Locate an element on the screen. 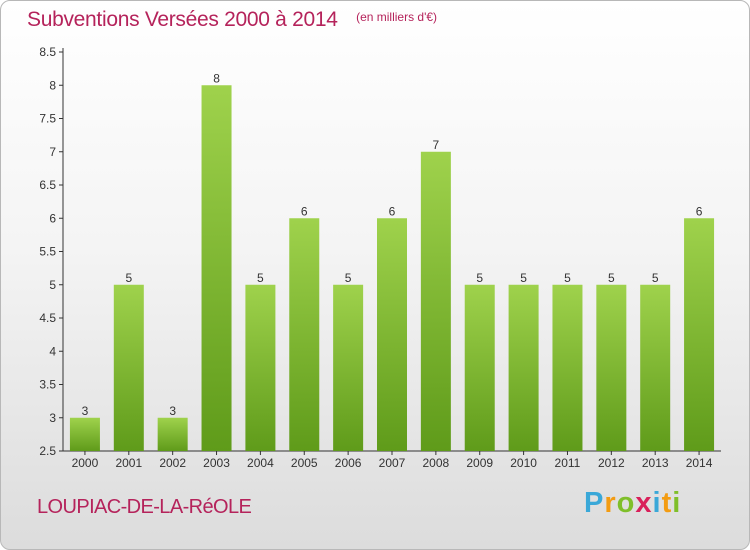 This screenshot has width=750, height=550. x-tick-label: 2004 is located at coordinates (260, 463).